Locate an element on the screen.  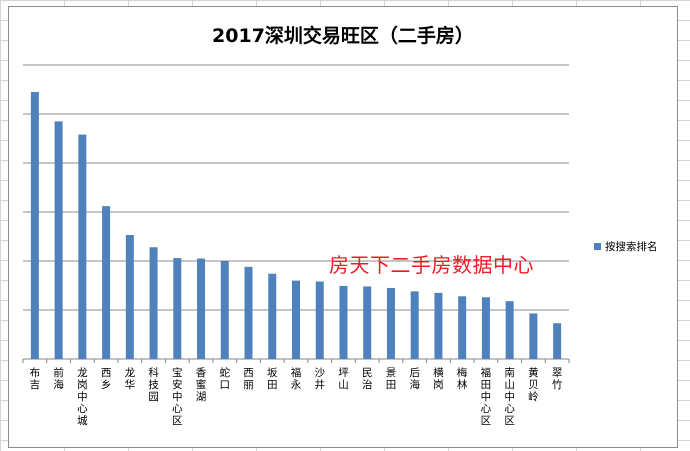
x-tick-label: 西丽 is located at coordinates (248, 379).